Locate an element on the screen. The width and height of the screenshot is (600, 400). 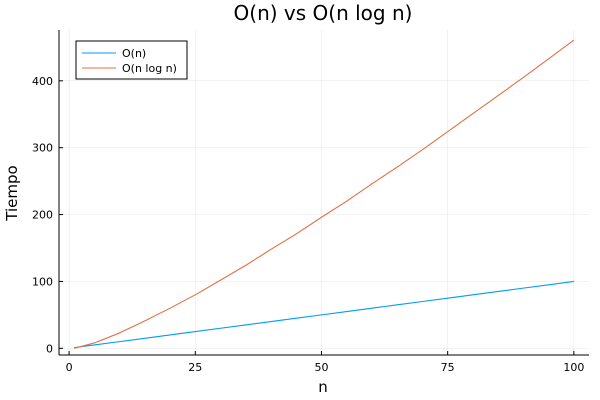
legend: O(n) O(n log n) is located at coordinates (131, 60).